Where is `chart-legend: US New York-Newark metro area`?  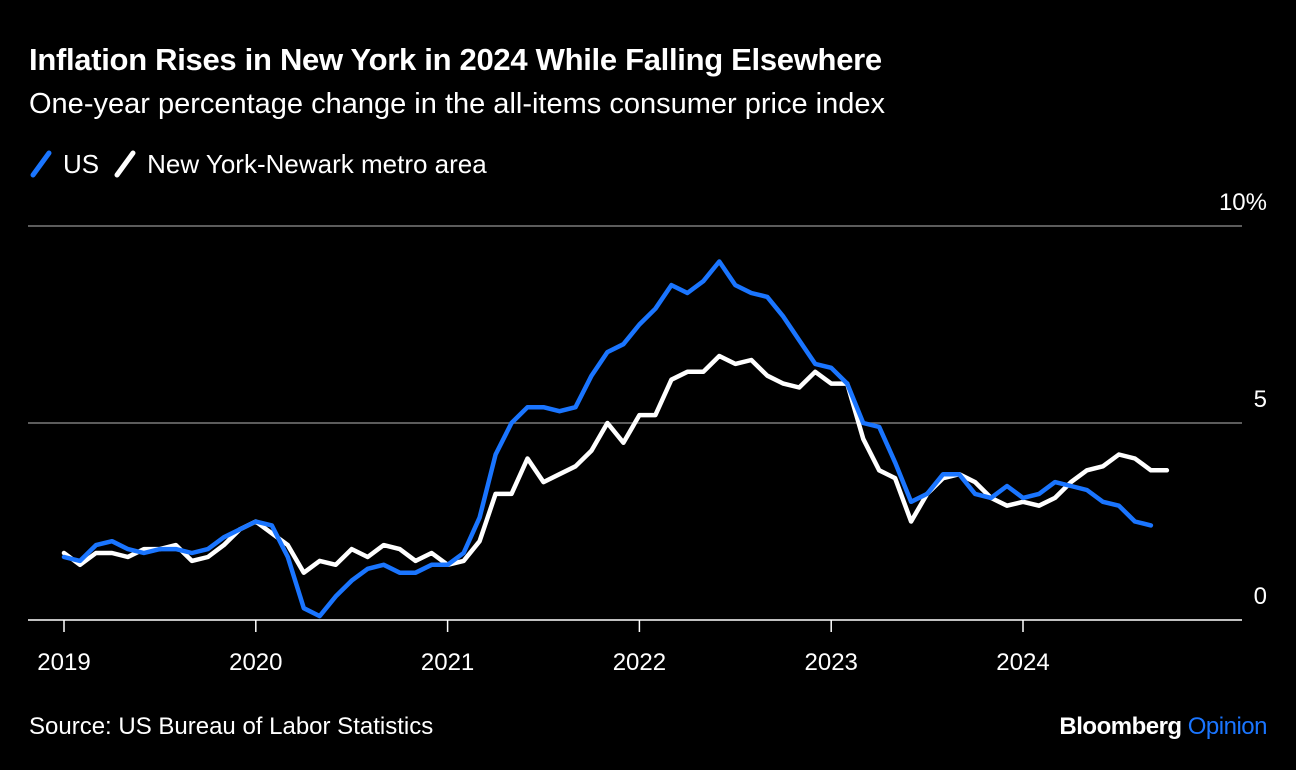
chart-legend: US New York-Newark metro area is located at coordinates (265, 164).